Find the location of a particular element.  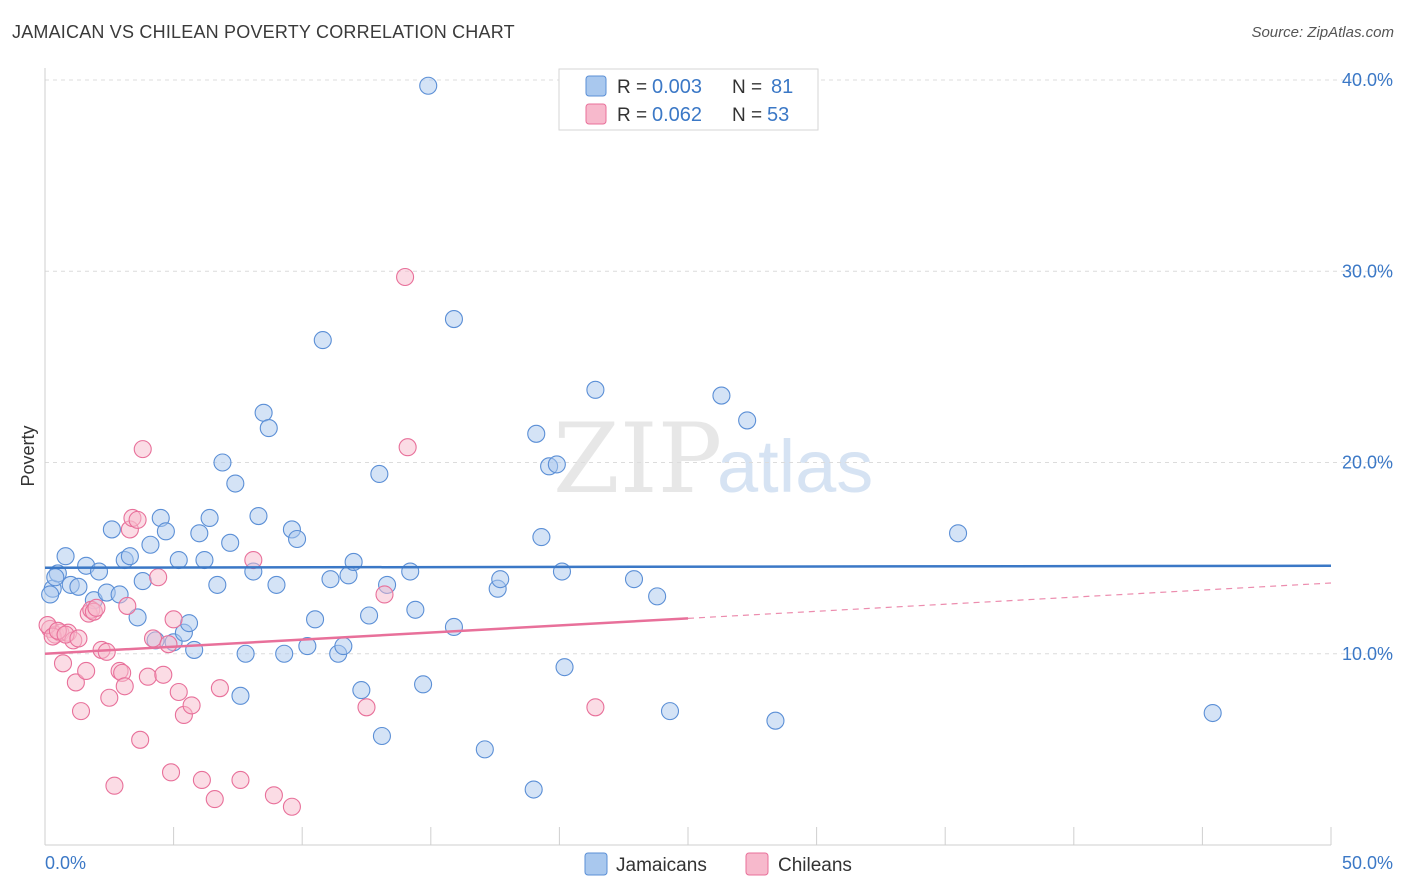

chileans-trend-extension is located at coordinates (1009, 600).